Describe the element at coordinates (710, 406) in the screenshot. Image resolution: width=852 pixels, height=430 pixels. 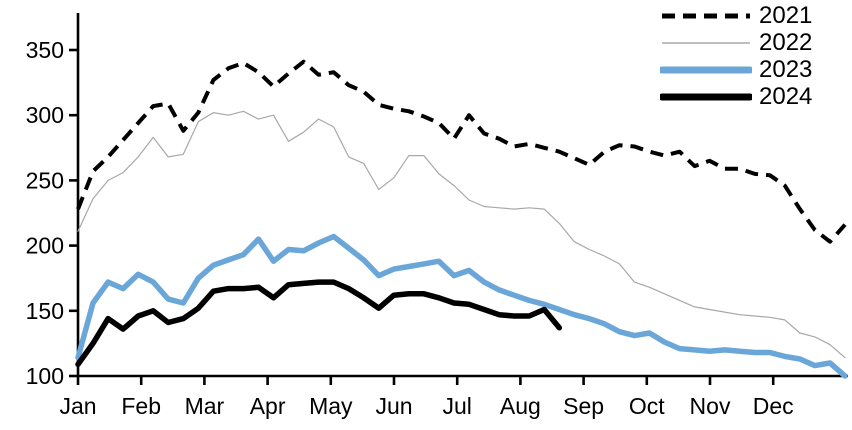
I see `x-axis-tick-label: Nov` at that location.